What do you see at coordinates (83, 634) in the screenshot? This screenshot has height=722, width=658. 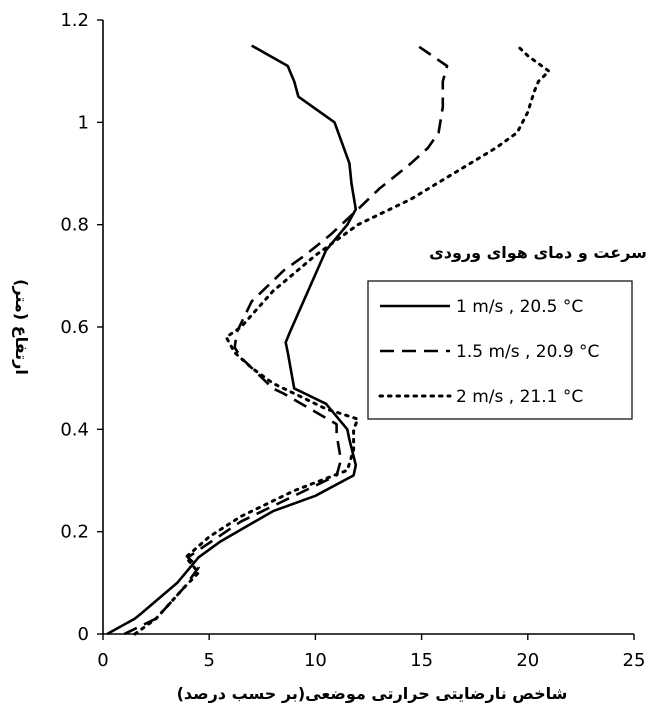 I see `y-tick-label: 0` at bounding box center [83, 634].